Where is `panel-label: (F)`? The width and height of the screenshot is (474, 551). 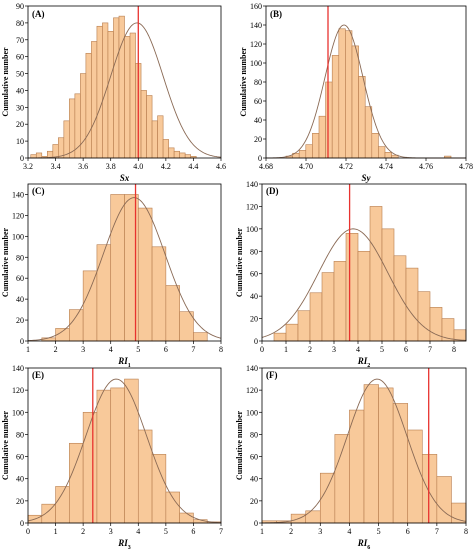
panel-label: (F) is located at coordinates (272, 375).